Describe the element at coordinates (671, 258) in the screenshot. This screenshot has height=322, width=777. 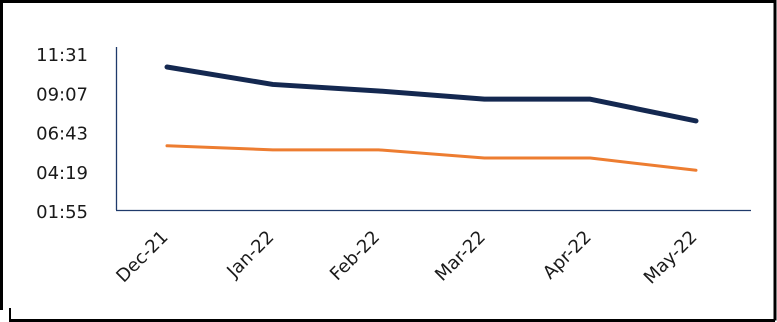
I see `x-tick-label: May-22` at that location.